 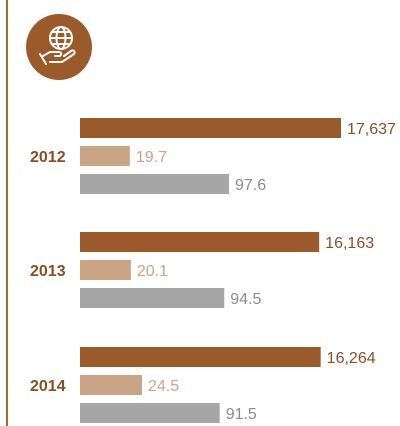 I want to click on value-label-2013-series-2: 20.1, so click(x=152, y=271).